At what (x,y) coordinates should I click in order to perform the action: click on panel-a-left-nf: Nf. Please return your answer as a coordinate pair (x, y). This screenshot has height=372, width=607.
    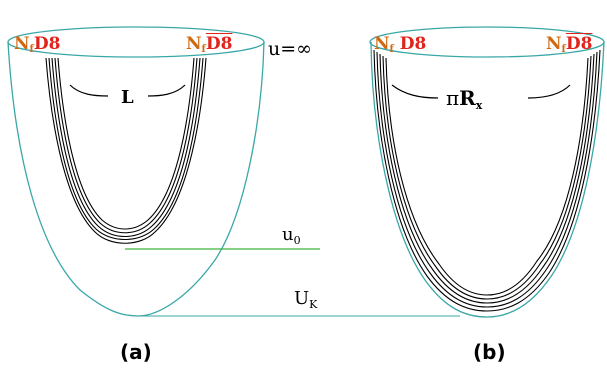
    Looking at the image, I should click on (24, 44).